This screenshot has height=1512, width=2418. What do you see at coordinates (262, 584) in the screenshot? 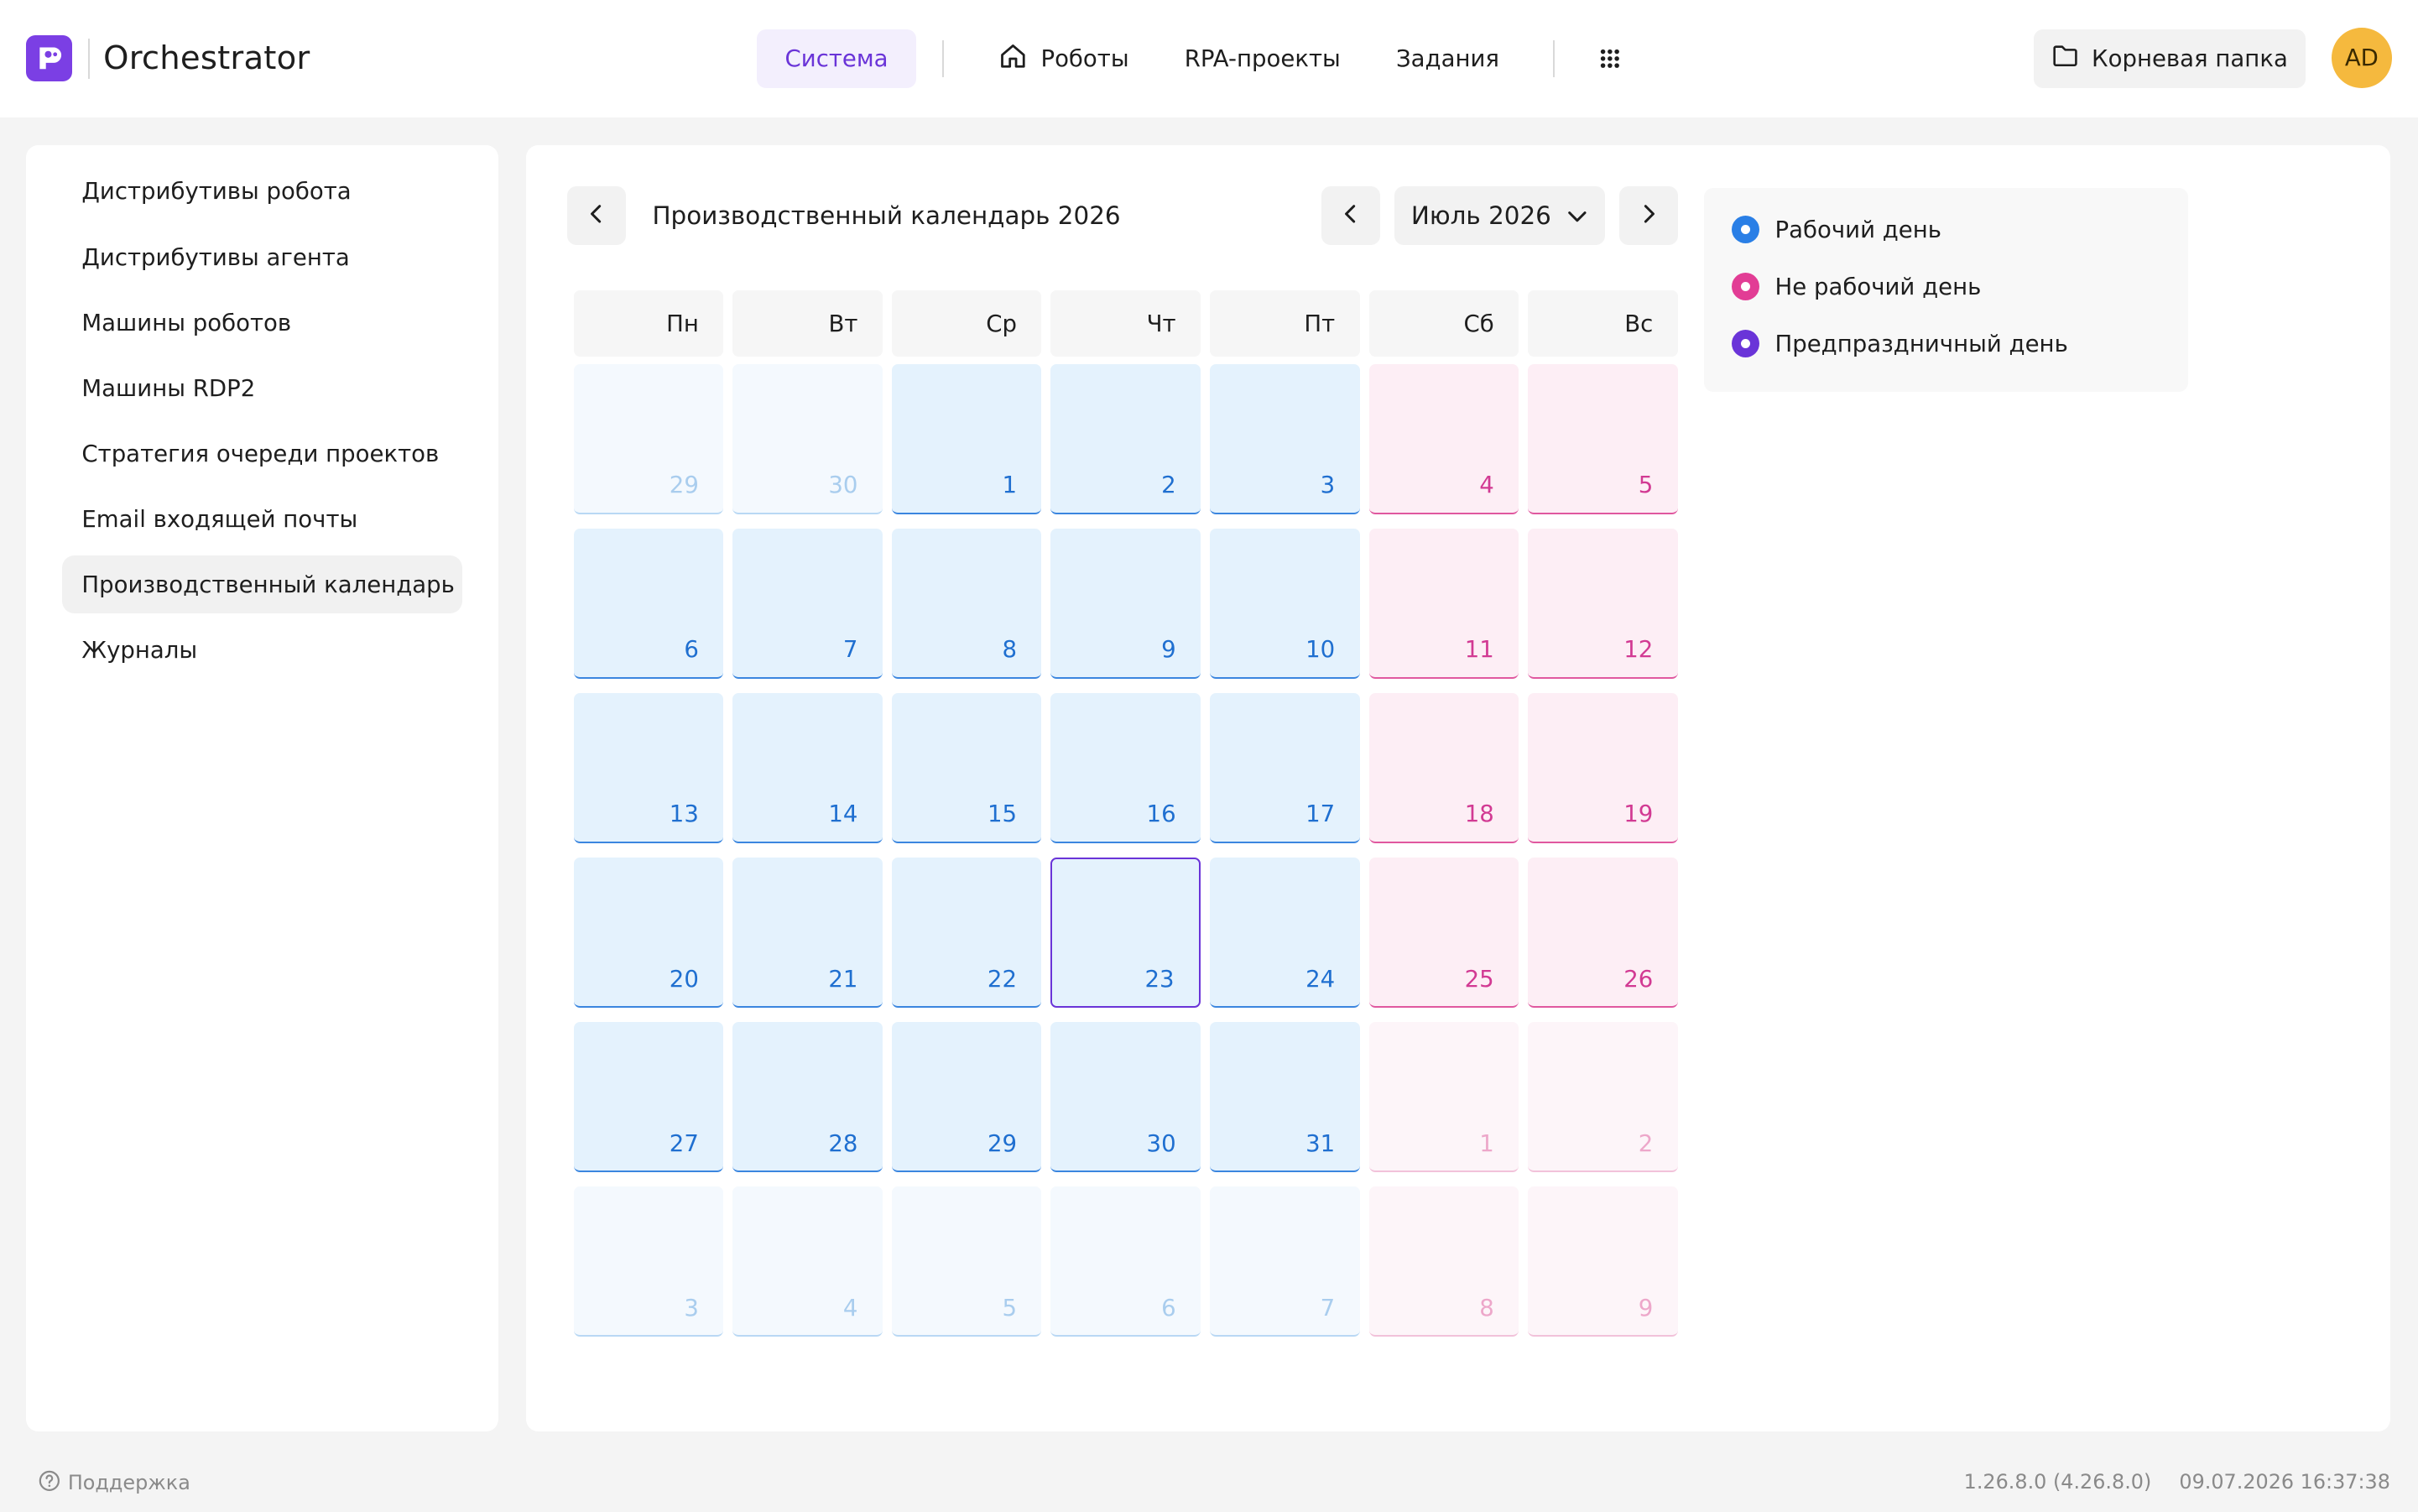
I see `sidebar-item-production-calendar: Производственный календарь` at bounding box center [262, 584].